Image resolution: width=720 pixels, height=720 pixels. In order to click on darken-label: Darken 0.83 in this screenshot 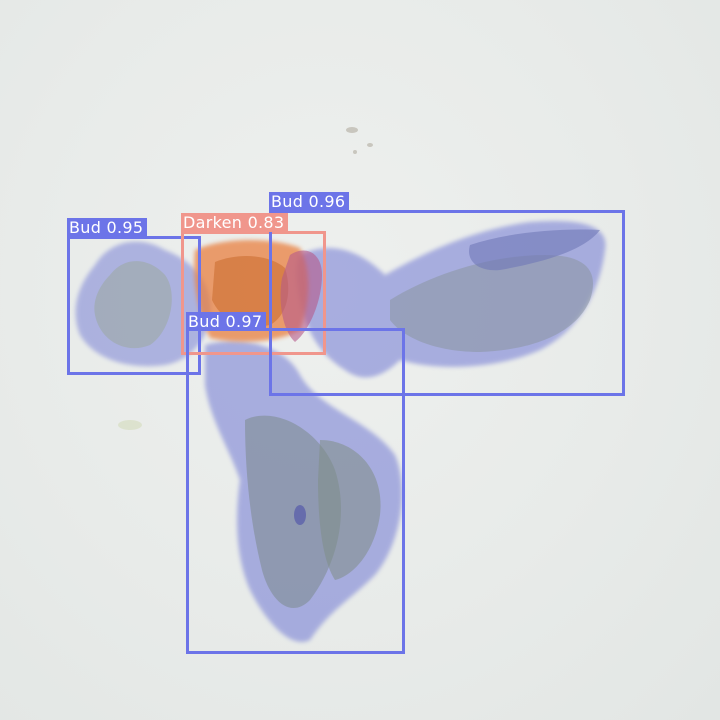, I will do `click(235, 222)`.